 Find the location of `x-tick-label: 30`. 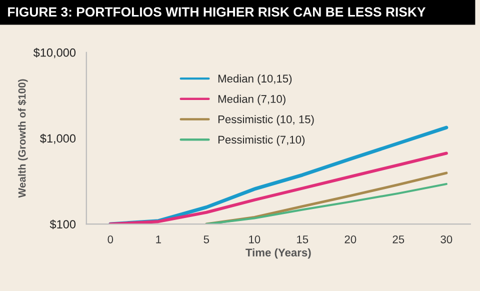

x-tick-label: 30 is located at coordinates (446, 239).